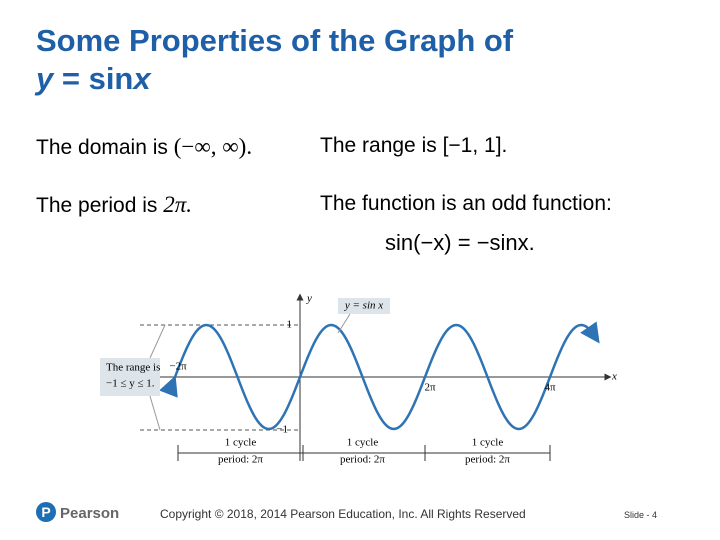 This screenshot has height=540, width=720. What do you see at coordinates (130, 384) in the screenshot?
I see `range-callout: −1 ≤ y ≤ 1.` at bounding box center [130, 384].